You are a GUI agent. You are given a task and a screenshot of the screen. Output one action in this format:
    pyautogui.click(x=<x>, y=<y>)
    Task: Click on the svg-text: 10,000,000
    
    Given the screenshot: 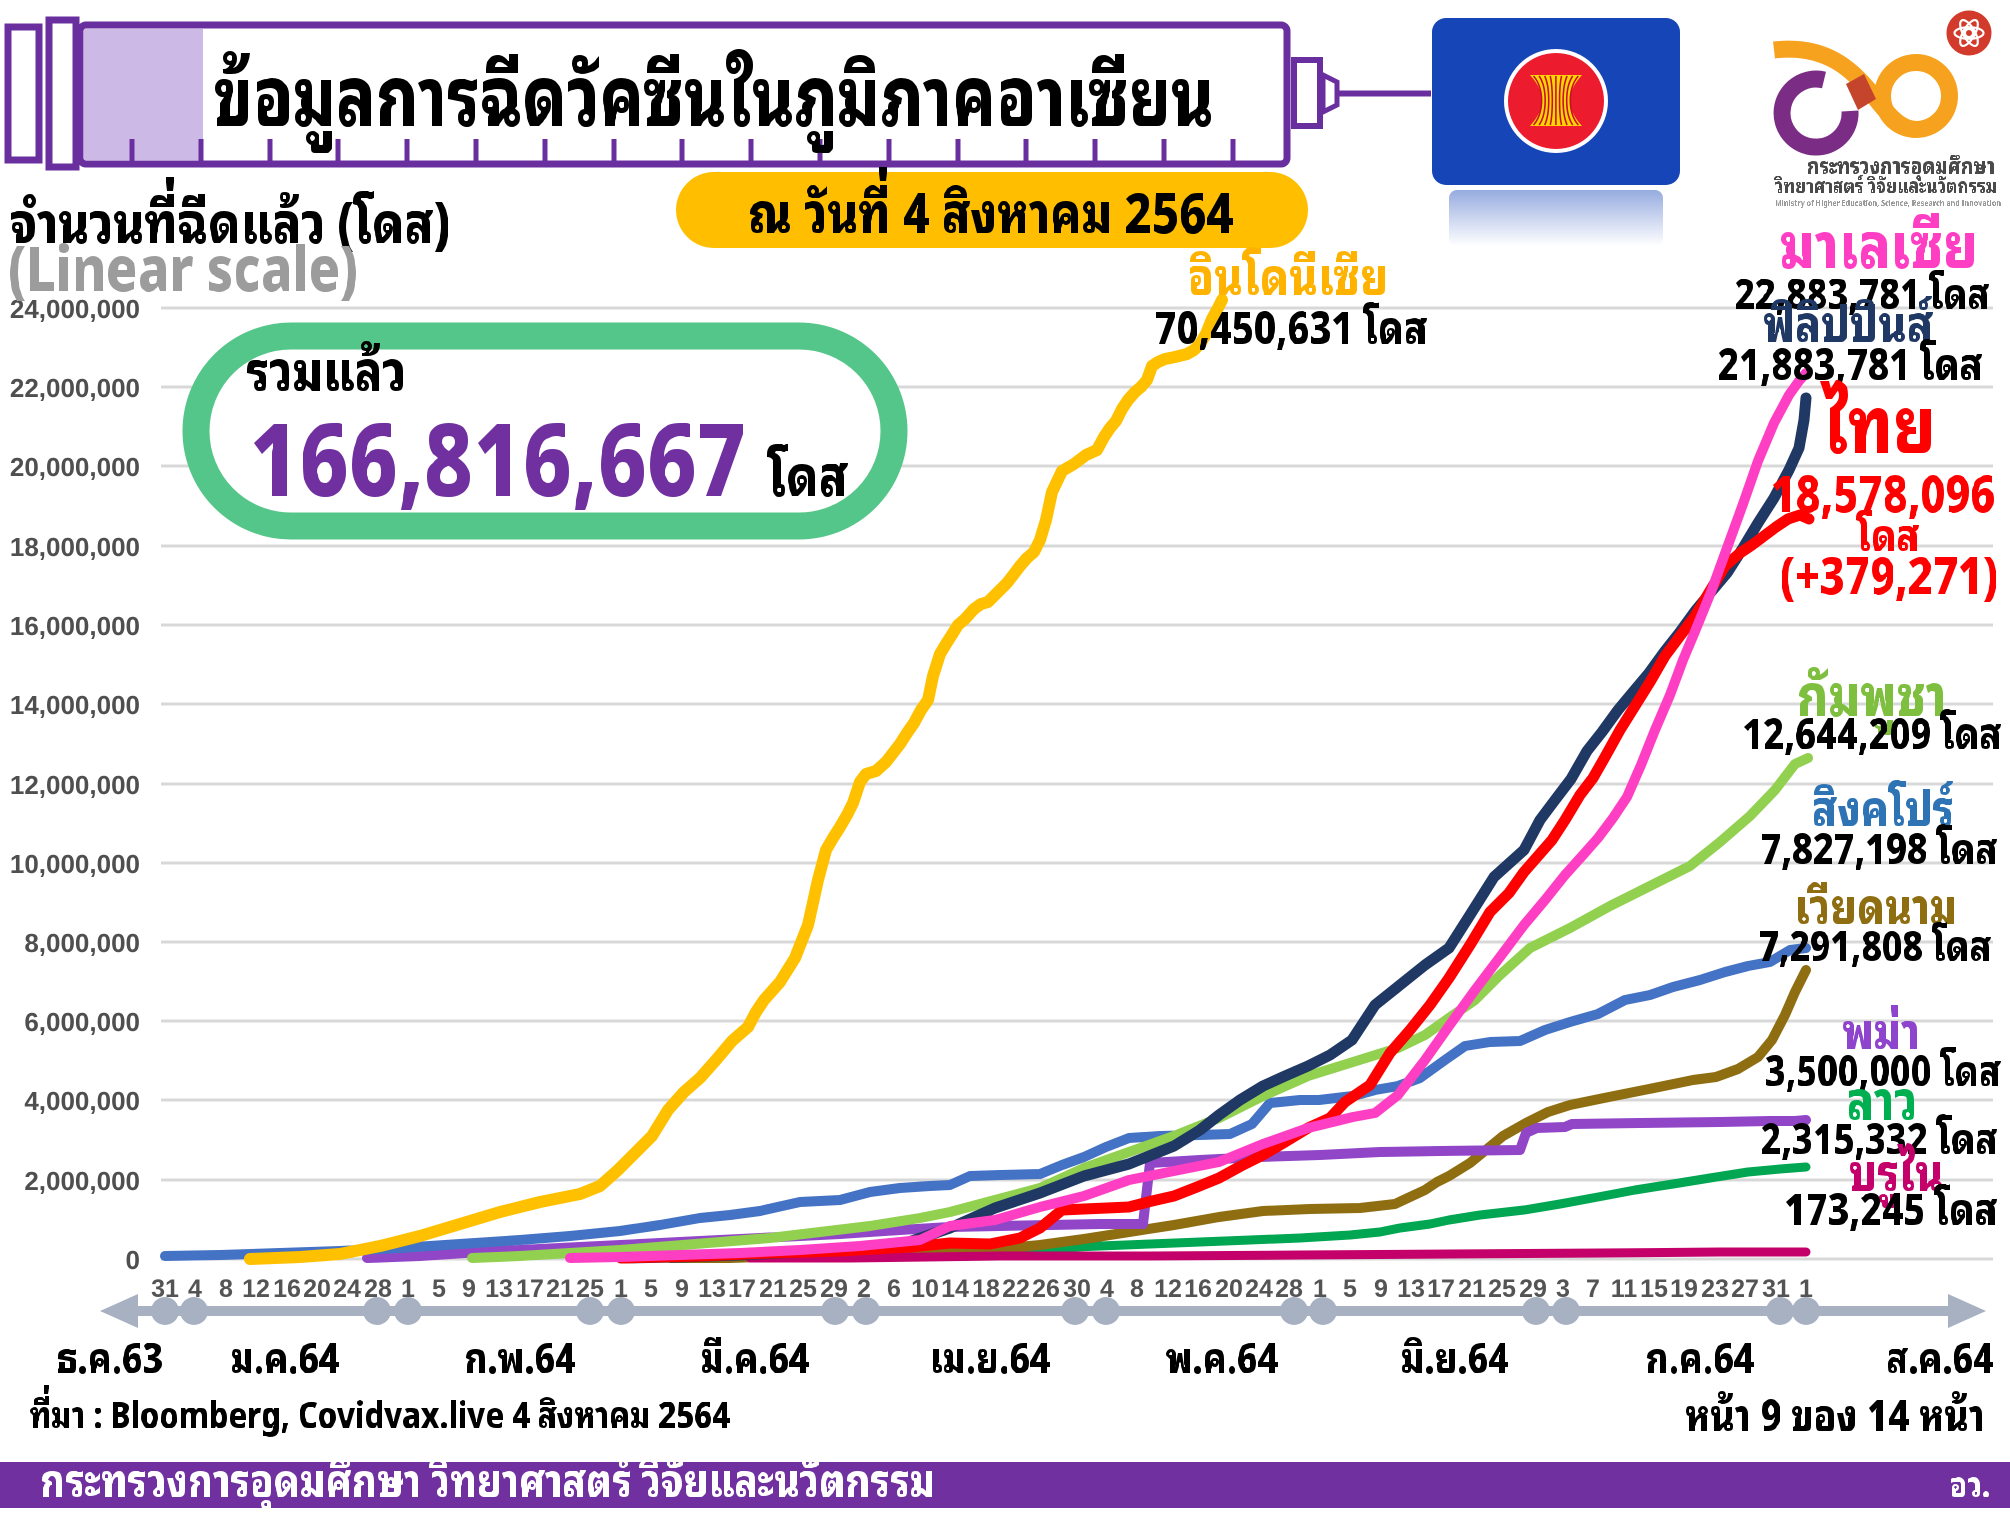 What is the action you would take?
    pyautogui.click(x=75, y=864)
    